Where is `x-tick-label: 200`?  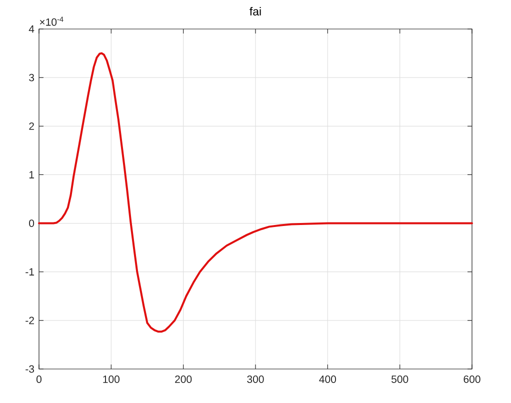
x-tick-label: 200 is located at coordinates (183, 379).